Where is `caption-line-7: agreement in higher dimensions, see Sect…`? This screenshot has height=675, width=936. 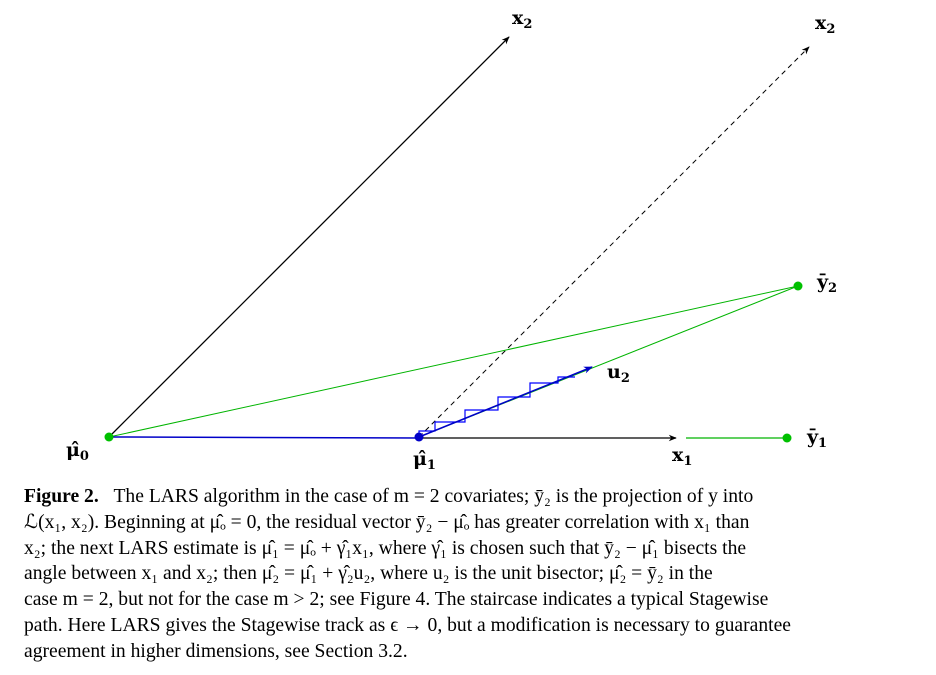
caption-line-7: agreement in higher dimensions, see Sect… is located at coordinates (216, 651).